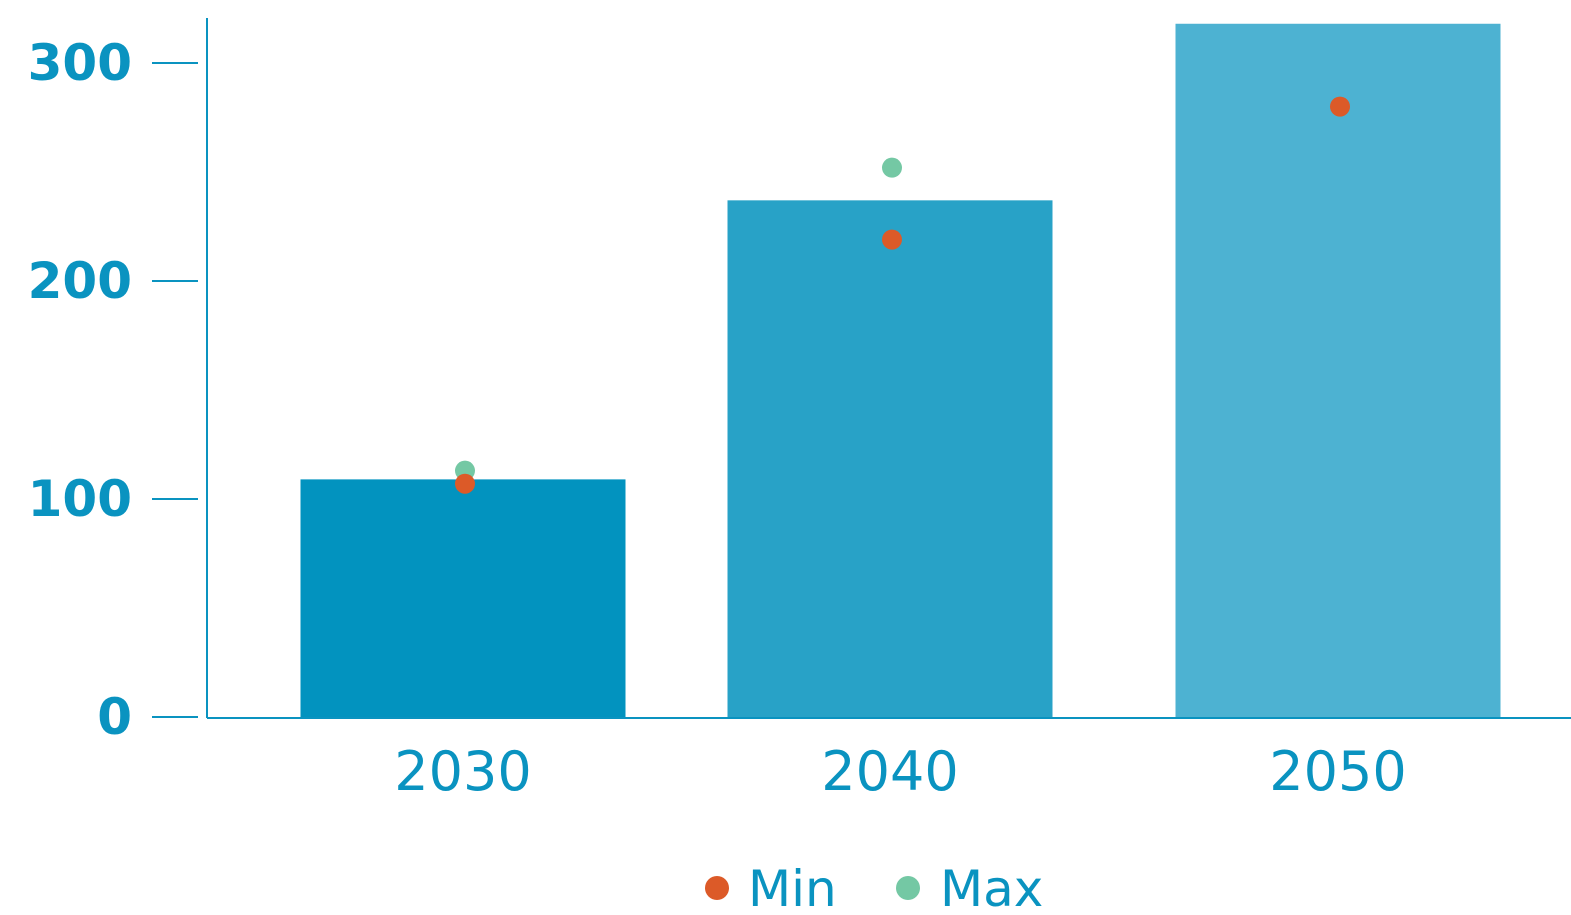 This screenshot has height=915, width=1571. Describe the element at coordinates (892, 239) in the screenshot. I see `point-min-2040` at that location.